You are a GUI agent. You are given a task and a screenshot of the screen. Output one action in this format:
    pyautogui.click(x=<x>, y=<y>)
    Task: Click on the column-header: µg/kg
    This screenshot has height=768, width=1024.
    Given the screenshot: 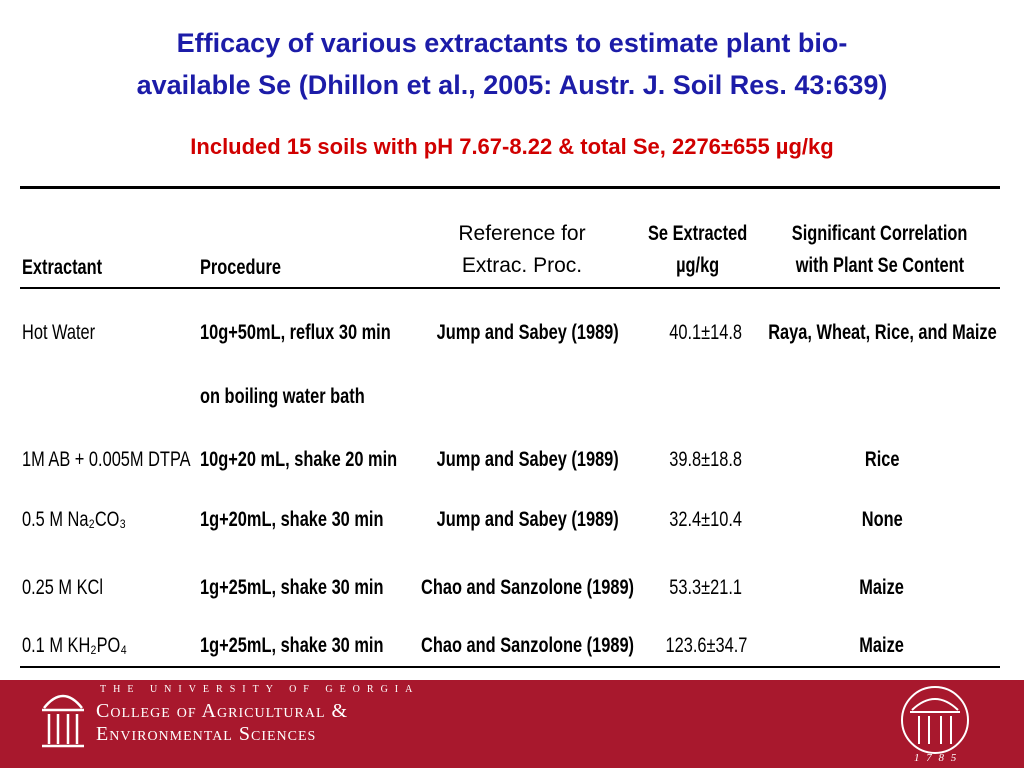 What is the action you would take?
    pyautogui.click(x=698, y=266)
    